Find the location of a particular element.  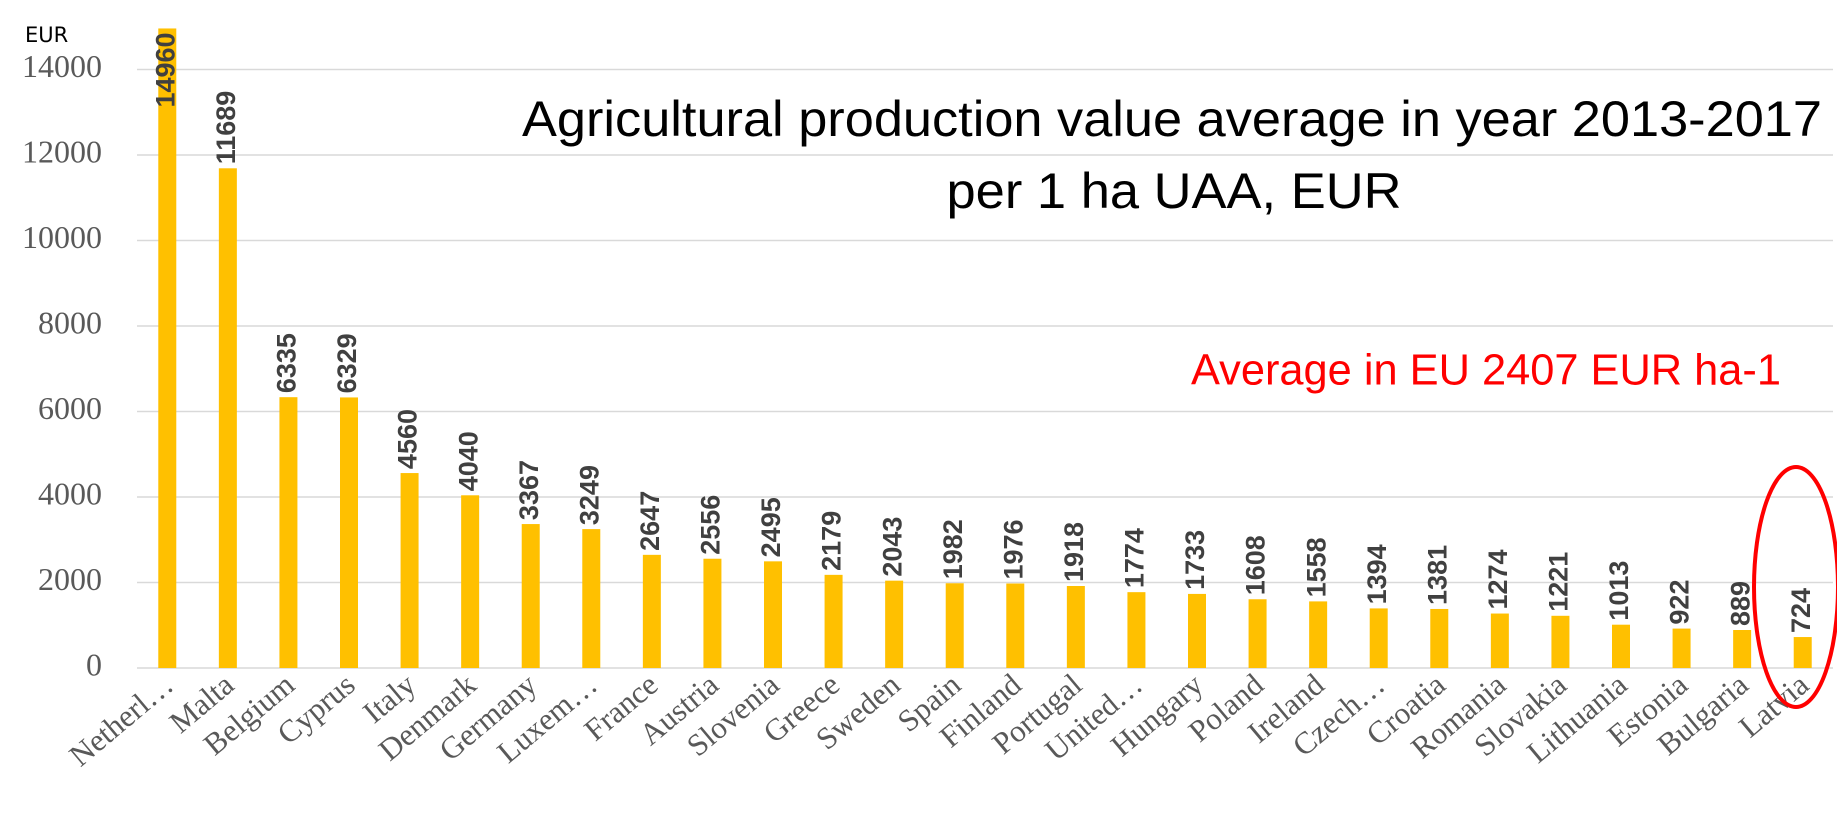

value-label: 4040 is located at coordinates (468, 461).